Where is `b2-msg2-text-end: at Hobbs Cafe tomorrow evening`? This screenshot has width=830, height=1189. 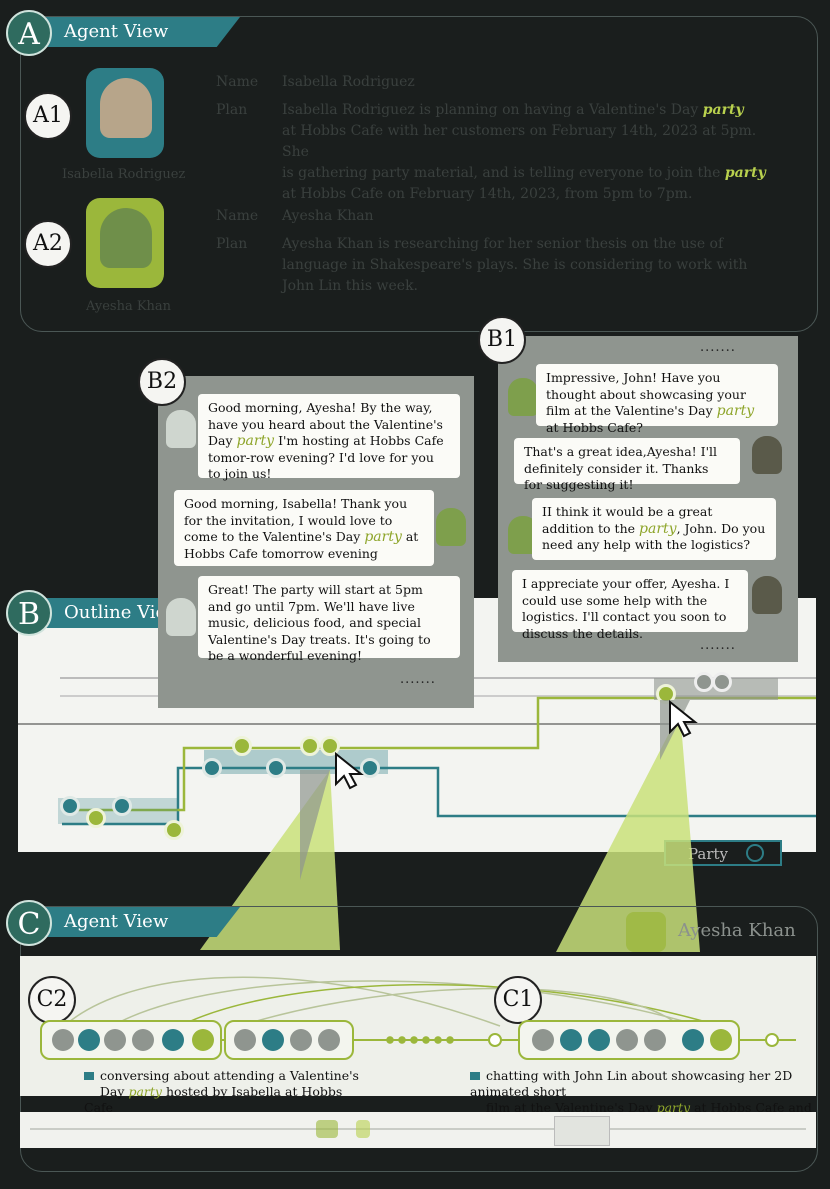 b2-msg2-text-end: at Hobbs Cafe tomorrow evening is located at coordinates (301, 545).